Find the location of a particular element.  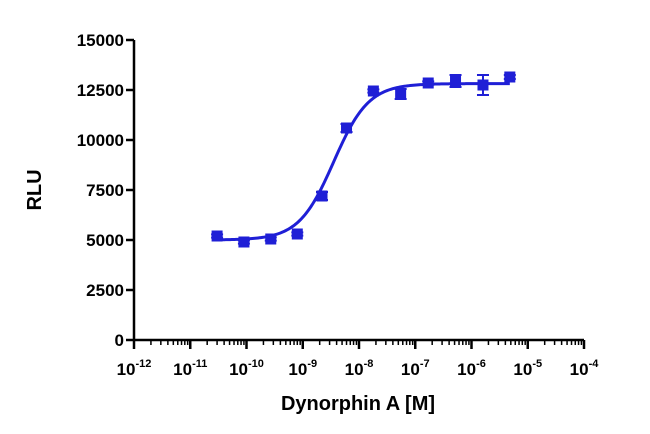

x-tick-label: 10⁻⁹ is located at coordinates (302, 368).